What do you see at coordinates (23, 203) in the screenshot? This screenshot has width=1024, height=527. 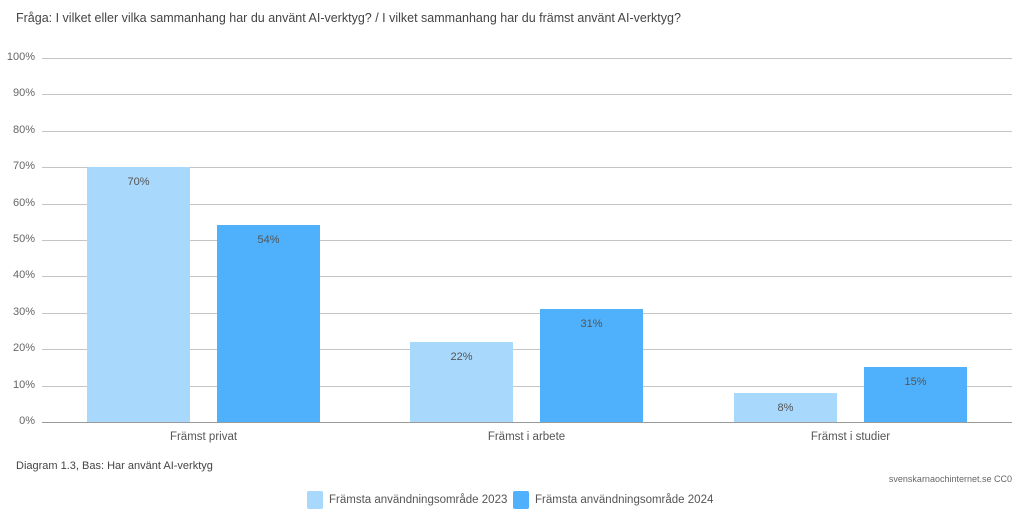 I see `y-axis-tick-label: 60%` at bounding box center [23, 203].